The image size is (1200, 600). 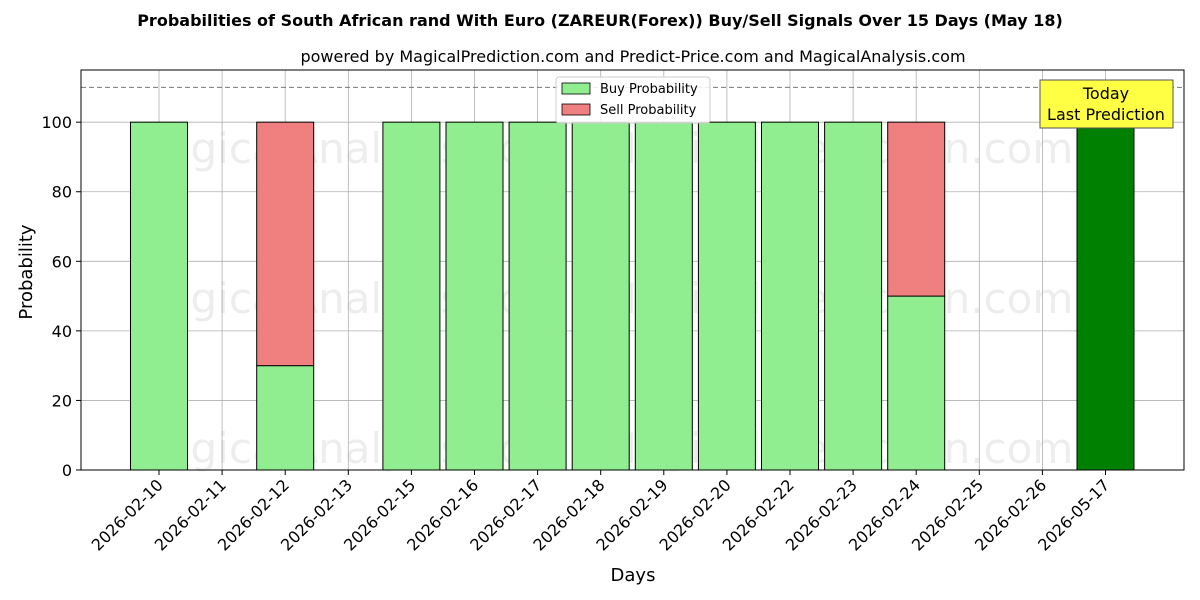 I want to click on legend-label-sell: Sell Probability, so click(x=648, y=110).